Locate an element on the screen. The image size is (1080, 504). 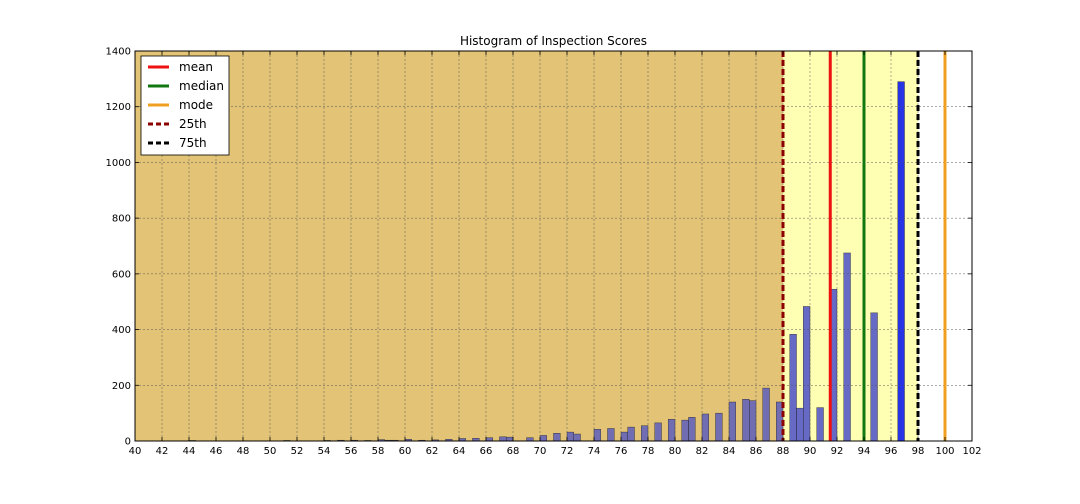
x-tick-label-30: 100 is located at coordinates (944, 451).